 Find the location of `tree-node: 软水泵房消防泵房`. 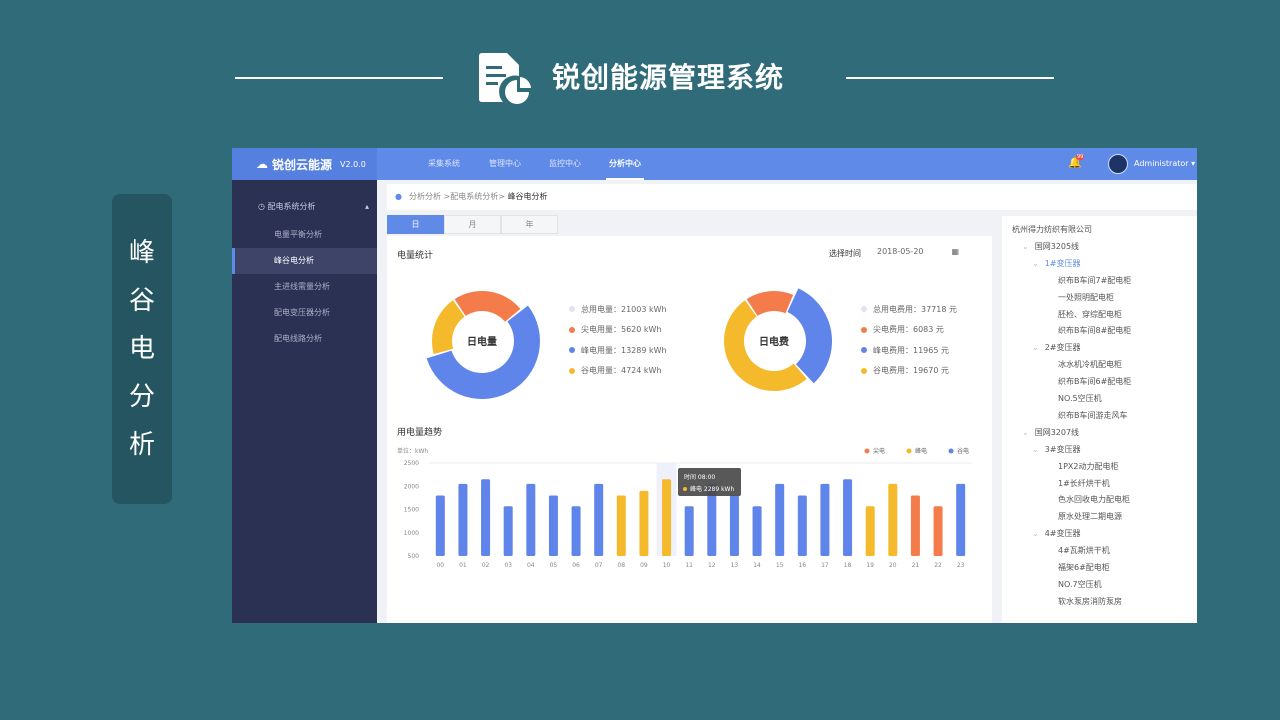

tree-node: 软水泵房消防泵房 is located at coordinates (1090, 601).